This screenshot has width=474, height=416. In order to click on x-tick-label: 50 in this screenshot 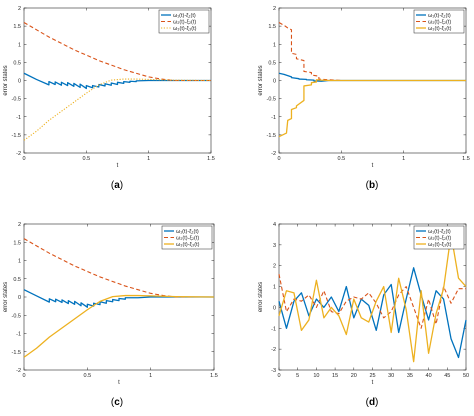, I will do `click(466, 376)`.